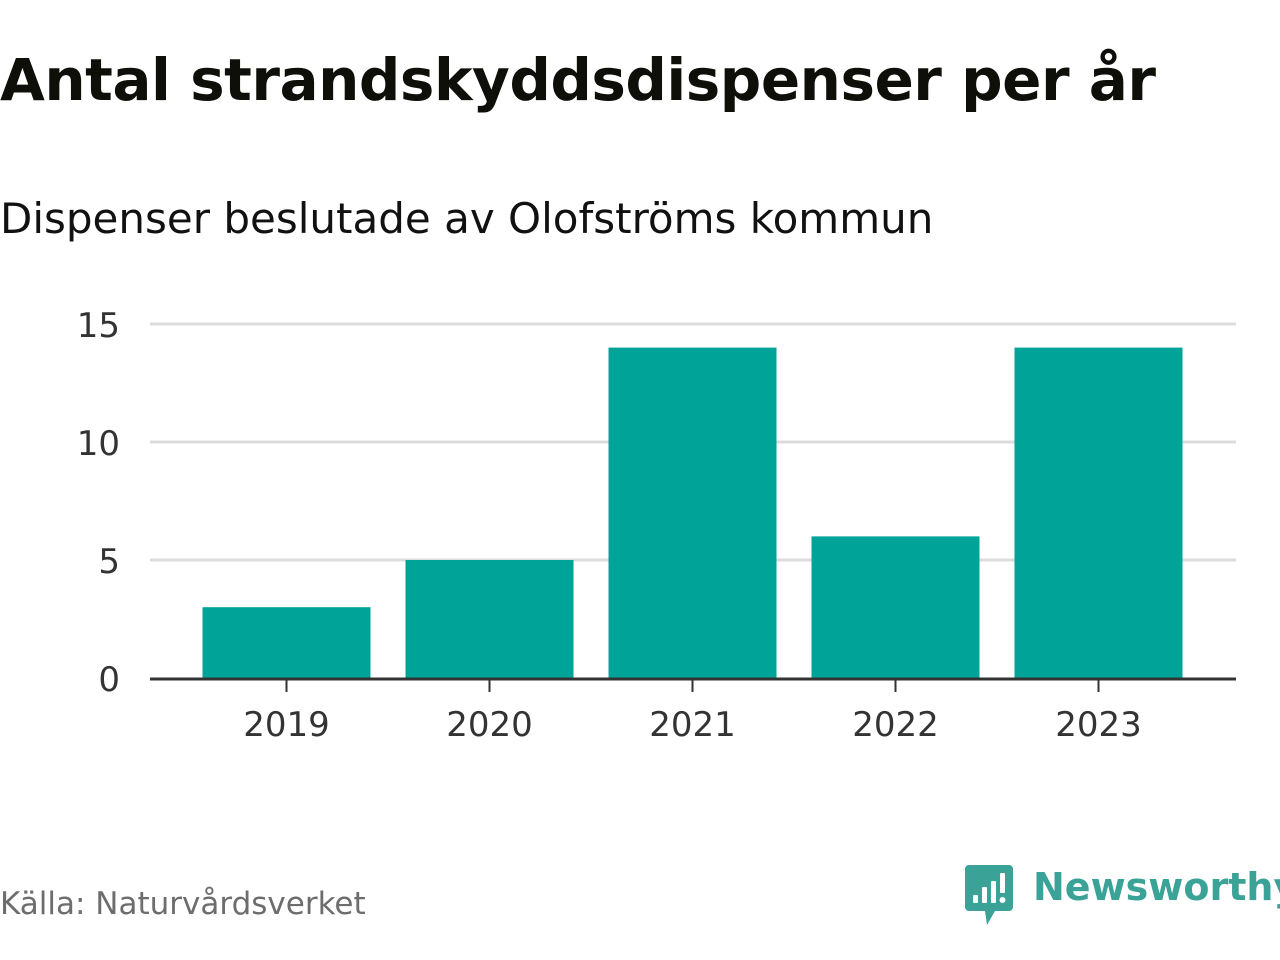  Describe the element at coordinates (183, 904) in the screenshot. I see `source-note: Källa: Naturvårdsverket` at that location.